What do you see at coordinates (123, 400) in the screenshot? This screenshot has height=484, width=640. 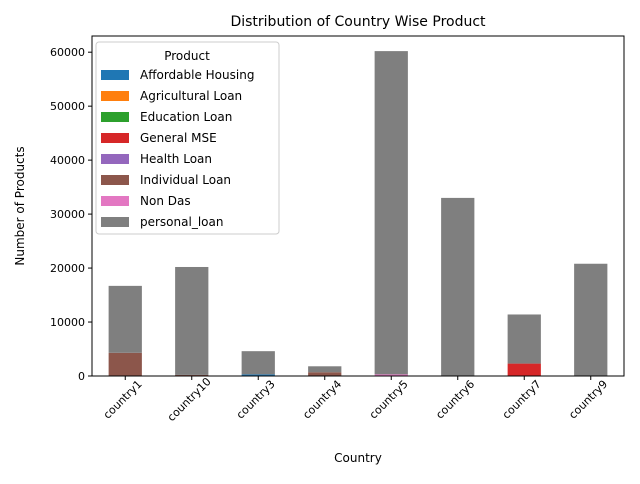 I see `x-tick-label: country1` at bounding box center [123, 400].